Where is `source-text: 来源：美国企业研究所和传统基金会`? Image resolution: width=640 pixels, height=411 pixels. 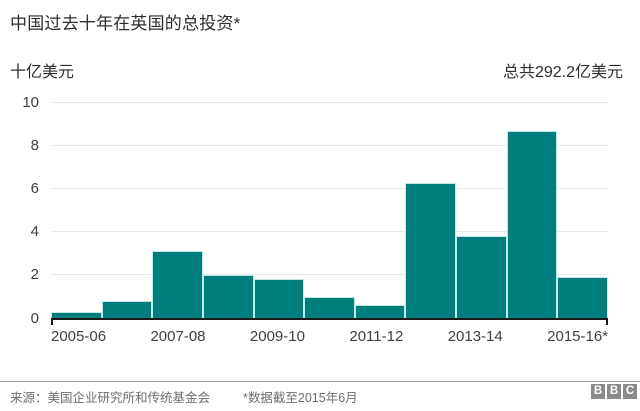
source-text: 来源：美国企业研究所和传统基金会 is located at coordinates (110, 398).